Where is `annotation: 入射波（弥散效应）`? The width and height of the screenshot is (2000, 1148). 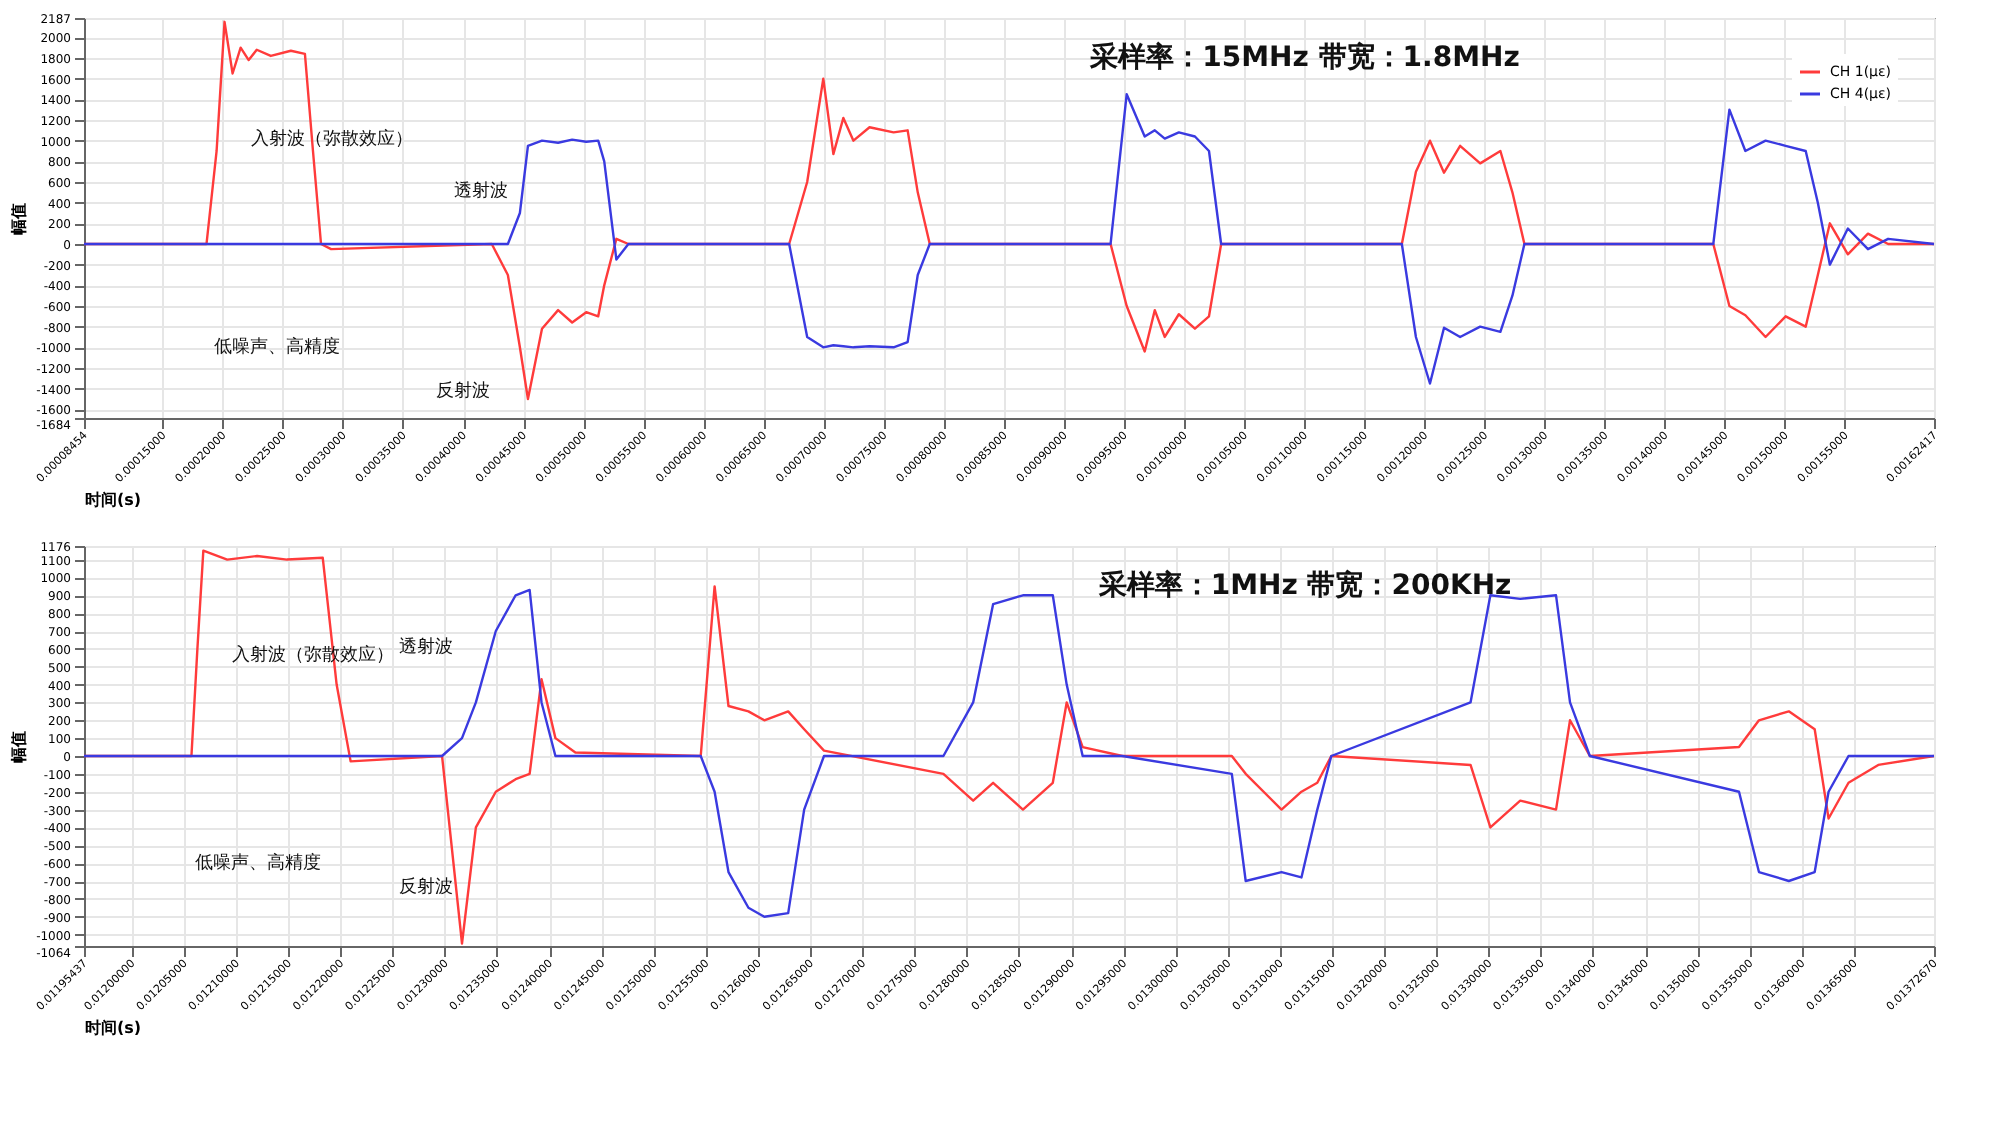
annotation: 入射波（弥散效应） is located at coordinates (331, 139).